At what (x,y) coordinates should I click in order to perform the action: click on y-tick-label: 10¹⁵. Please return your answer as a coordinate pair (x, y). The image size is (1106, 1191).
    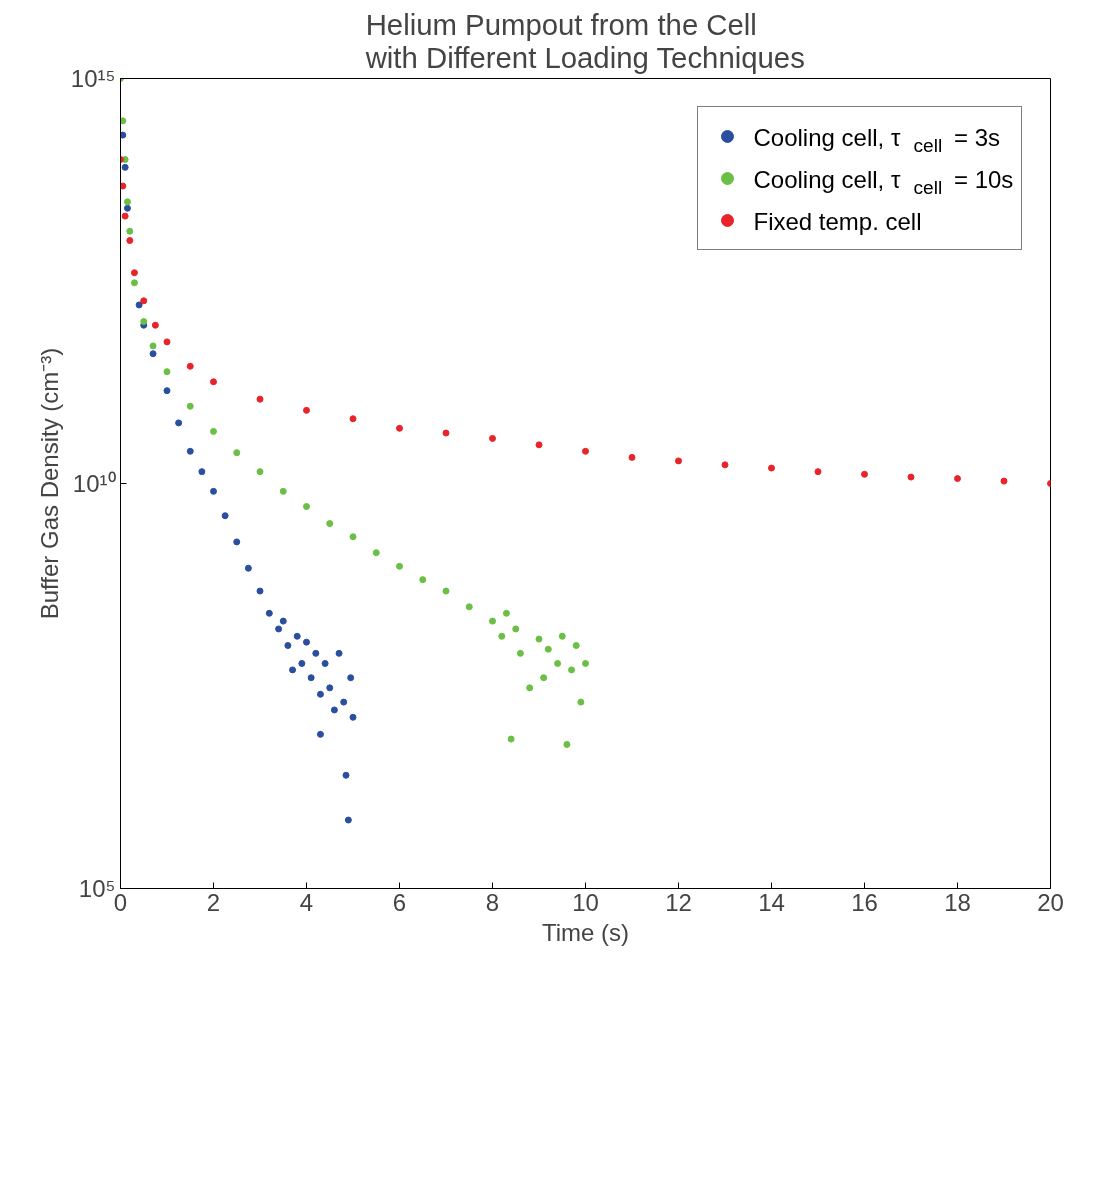
    Looking at the image, I should click on (93, 78).